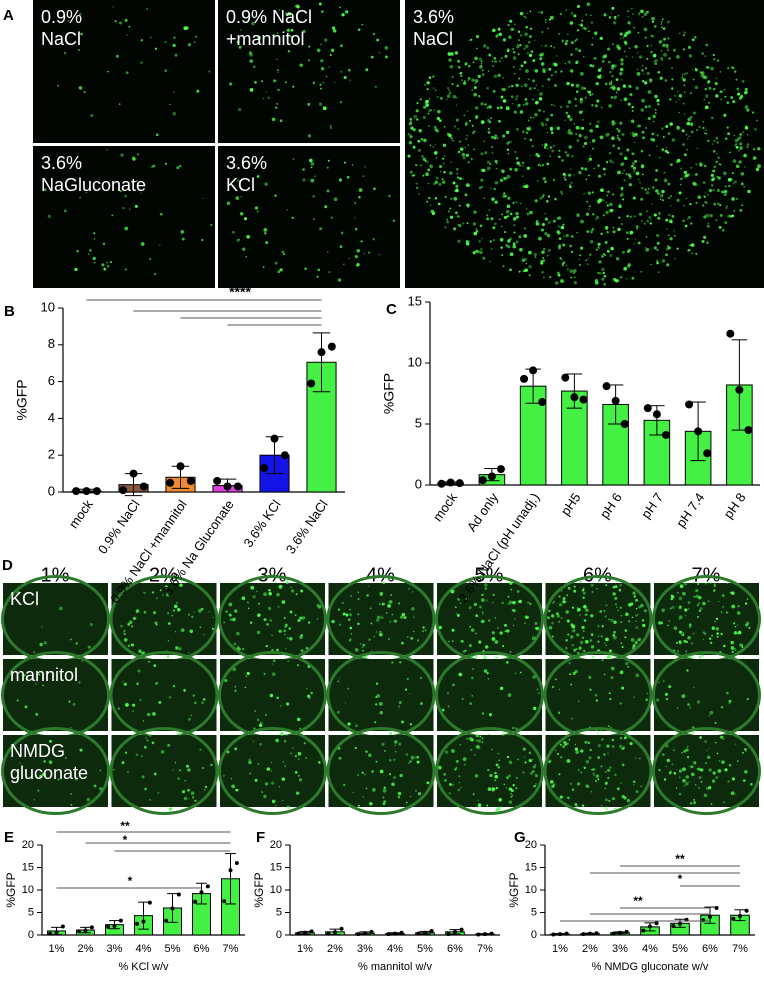 Image resolution: width=764 pixels, height=992 pixels. What do you see at coordinates (61, 17) in the screenshot?
I see `micrograph-label: 0.9%` at bounding box center [61, 17].